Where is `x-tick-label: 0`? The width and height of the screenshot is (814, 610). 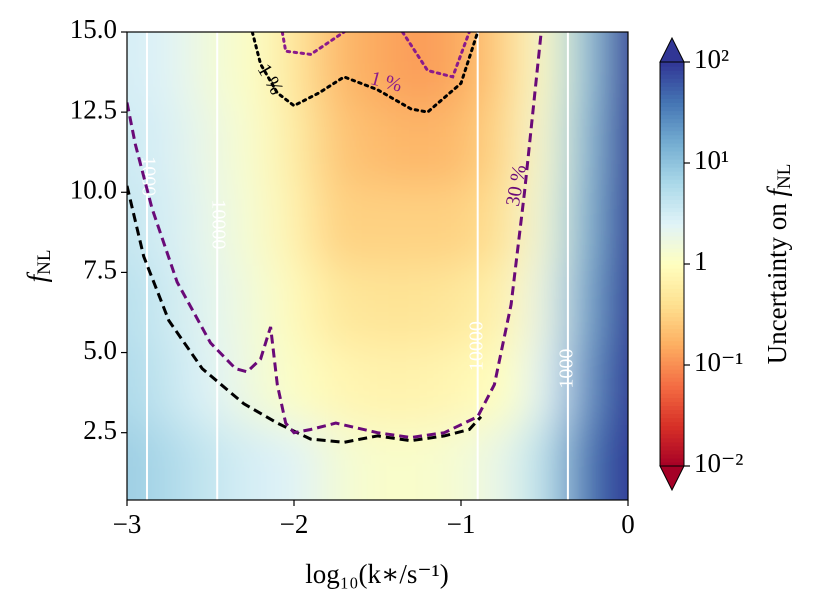
x-tick-label: 0 is located at coordinates (628, 524).